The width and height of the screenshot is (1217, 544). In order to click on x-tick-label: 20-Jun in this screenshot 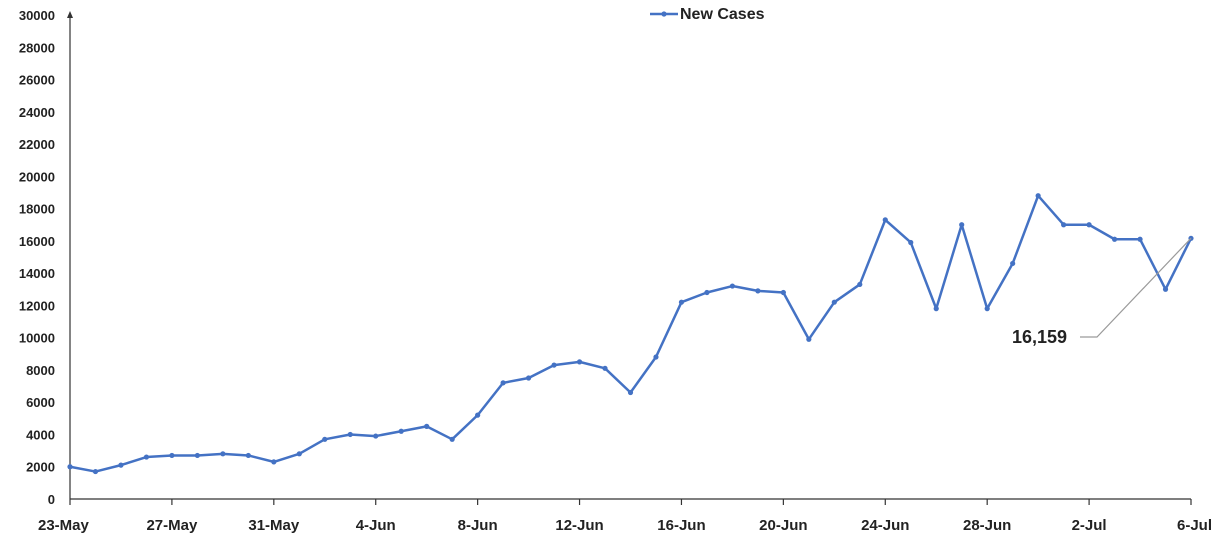, I will do `click(783, 525)`.